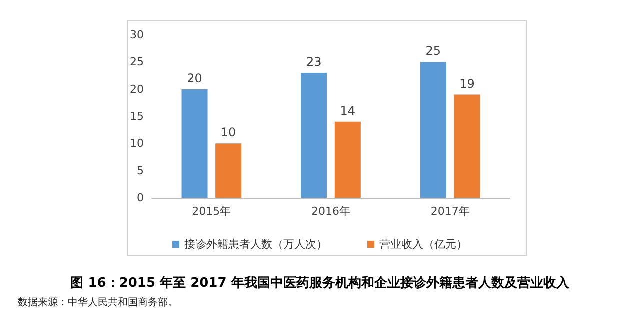 The height and width of the screenshot is (333, 640). What do you see at coordinates (228, 133) in the screenshot?
I see `data-label: 10` at bounding box center [228, 133].